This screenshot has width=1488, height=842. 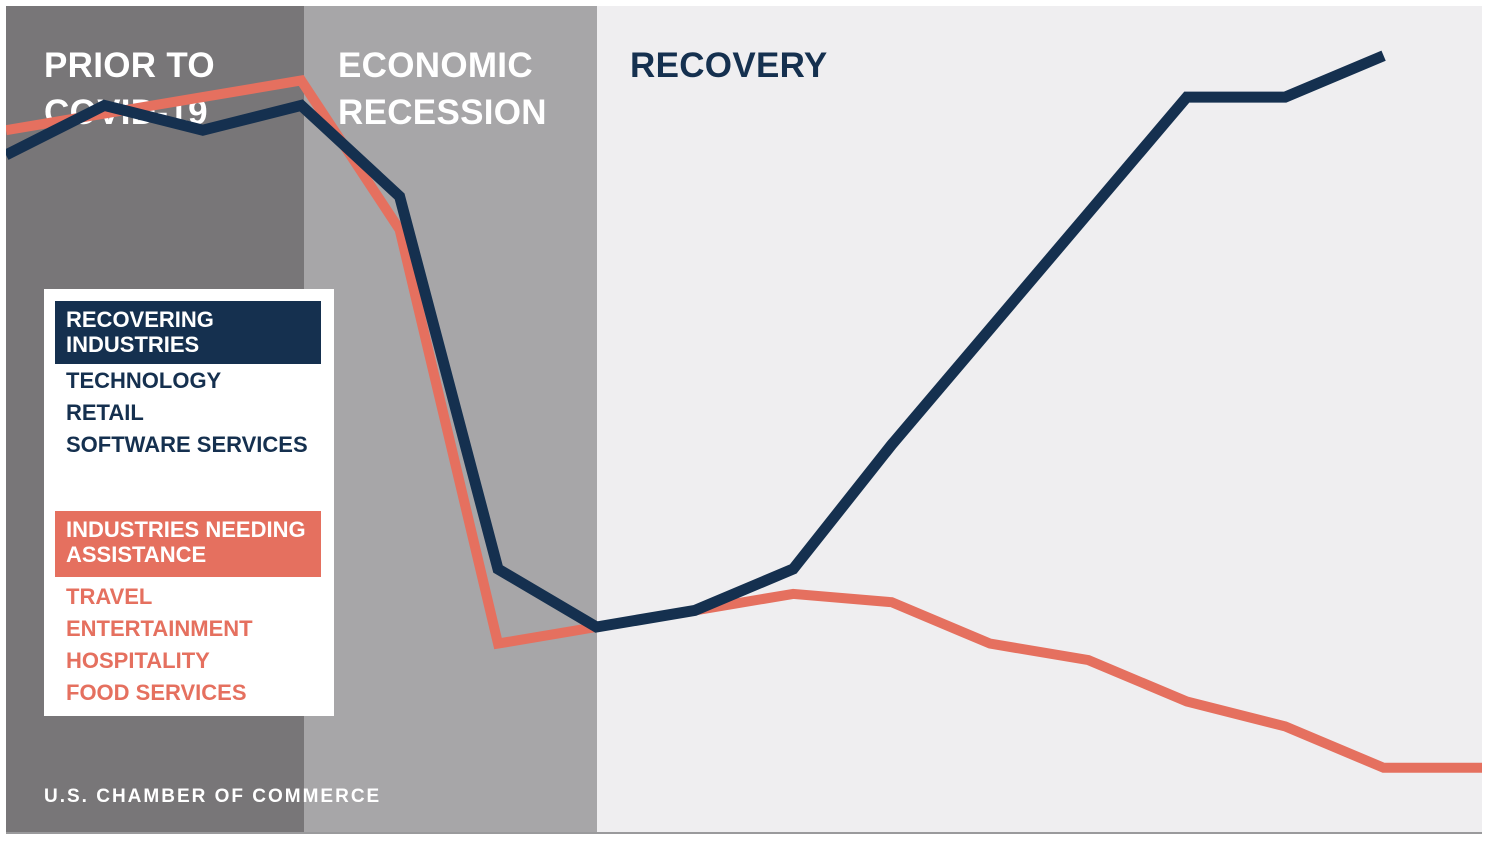 What do you see at coordinates (159, 628) in the screenshot?
I see `legend-assistance-item: ENTERTAINMENT` at bounding box center [159, 628].